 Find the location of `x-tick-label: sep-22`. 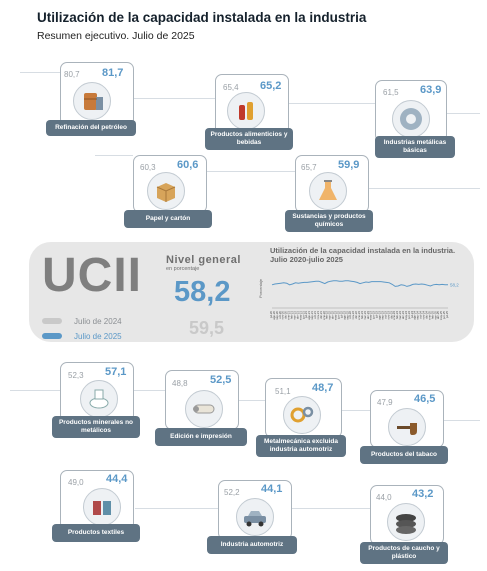

x-tick-label: sep-22 is located at coordinates (347, 315).